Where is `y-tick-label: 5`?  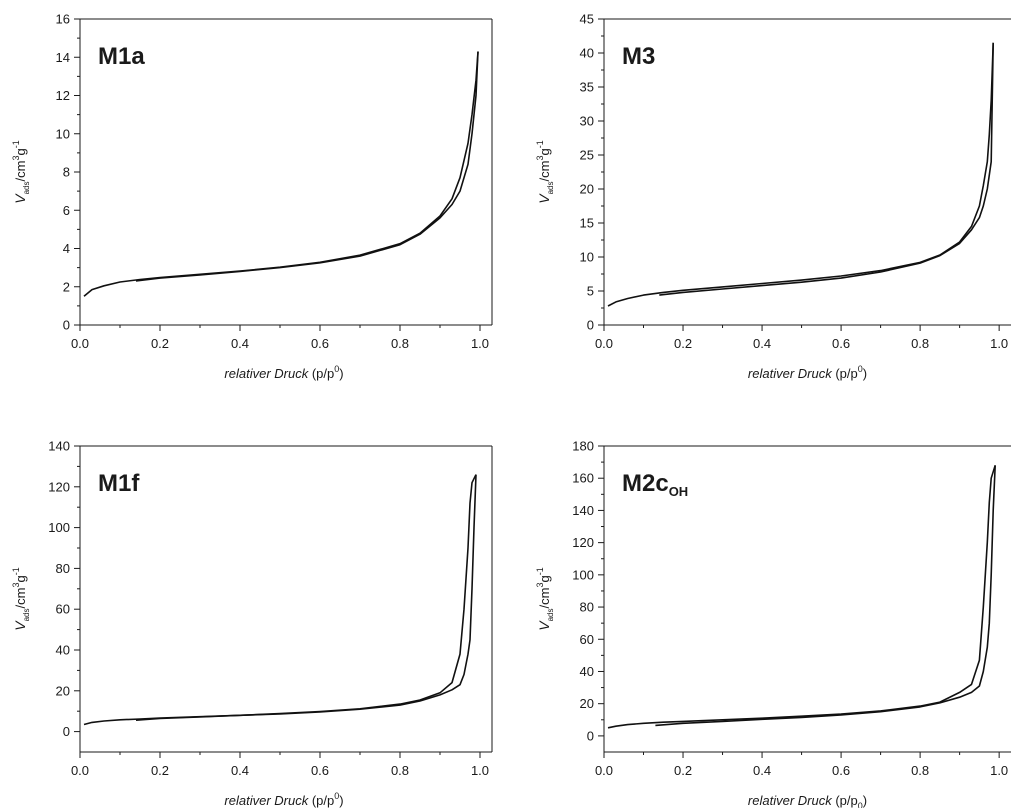 y-tick-label: 5 is located at coordinates (590, 291).